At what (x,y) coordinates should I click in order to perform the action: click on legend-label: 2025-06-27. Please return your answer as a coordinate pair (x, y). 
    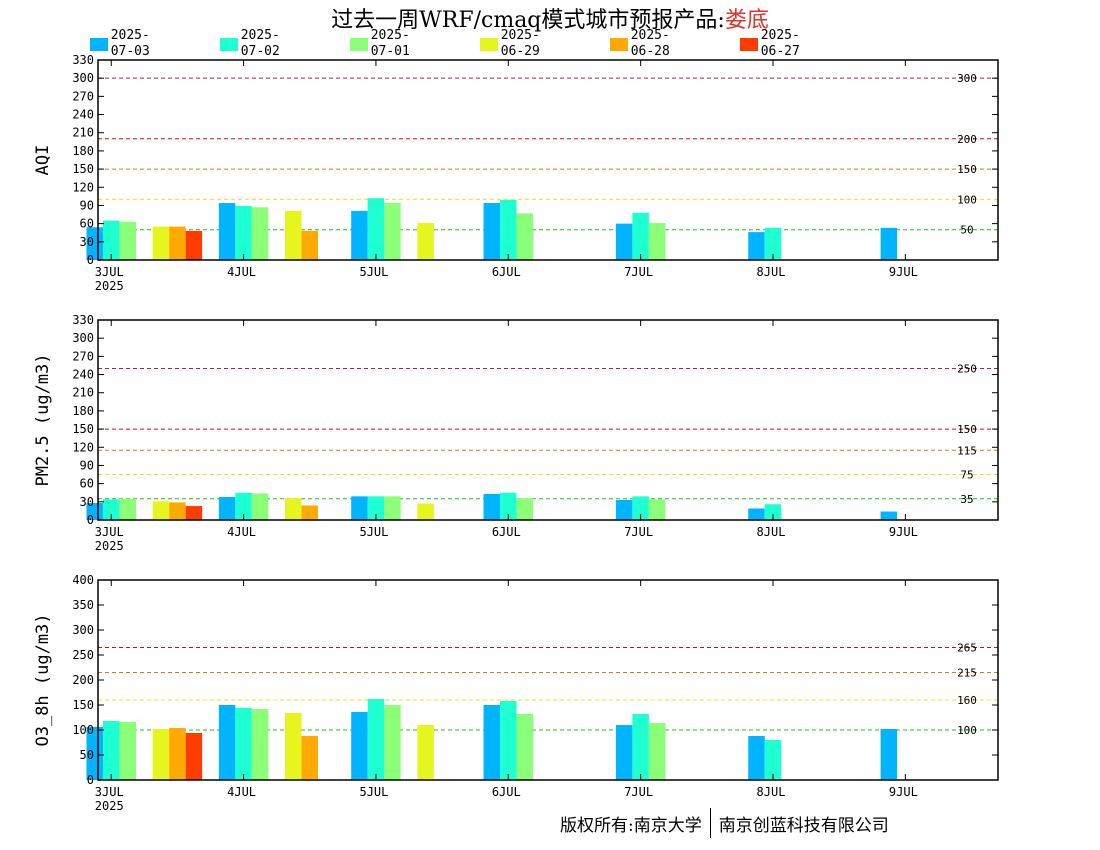
    Looking at the image, I should click on (780, 43).